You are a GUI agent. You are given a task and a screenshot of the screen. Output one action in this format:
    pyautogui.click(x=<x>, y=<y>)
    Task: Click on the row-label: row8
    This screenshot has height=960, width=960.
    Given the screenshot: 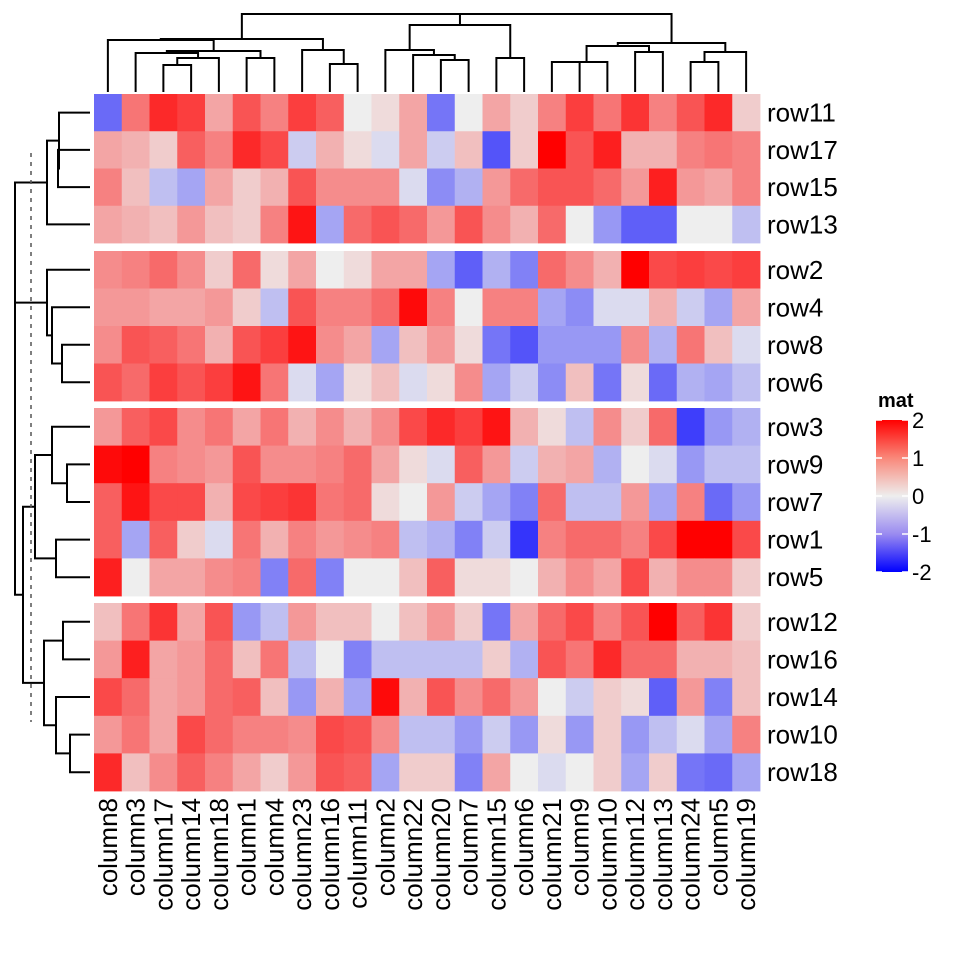 What is the action you would take?
    pyautogui.click(x=795, y=345)
    